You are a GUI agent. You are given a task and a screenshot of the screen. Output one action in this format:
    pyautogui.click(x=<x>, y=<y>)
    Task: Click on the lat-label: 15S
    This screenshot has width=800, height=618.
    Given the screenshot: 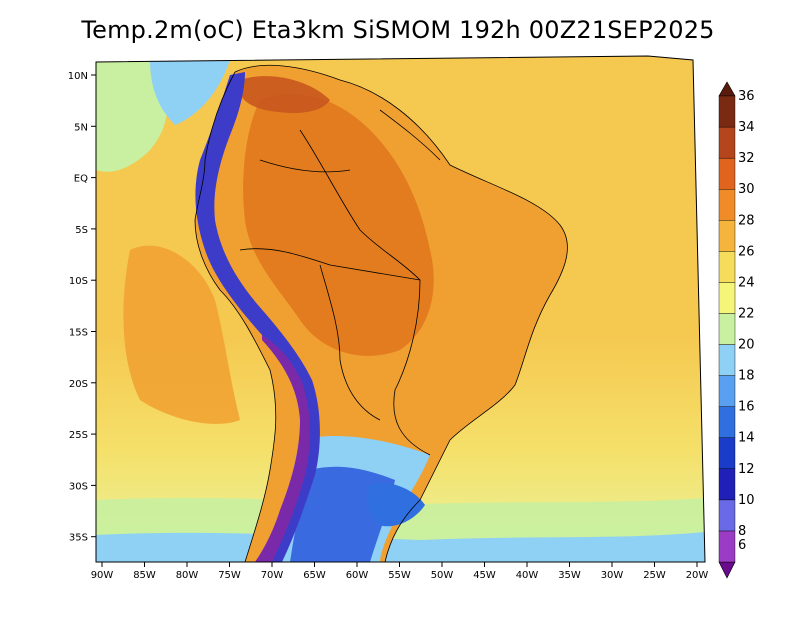 What is the action you would take?
    pyautogui.click(x=78, y=333)
    